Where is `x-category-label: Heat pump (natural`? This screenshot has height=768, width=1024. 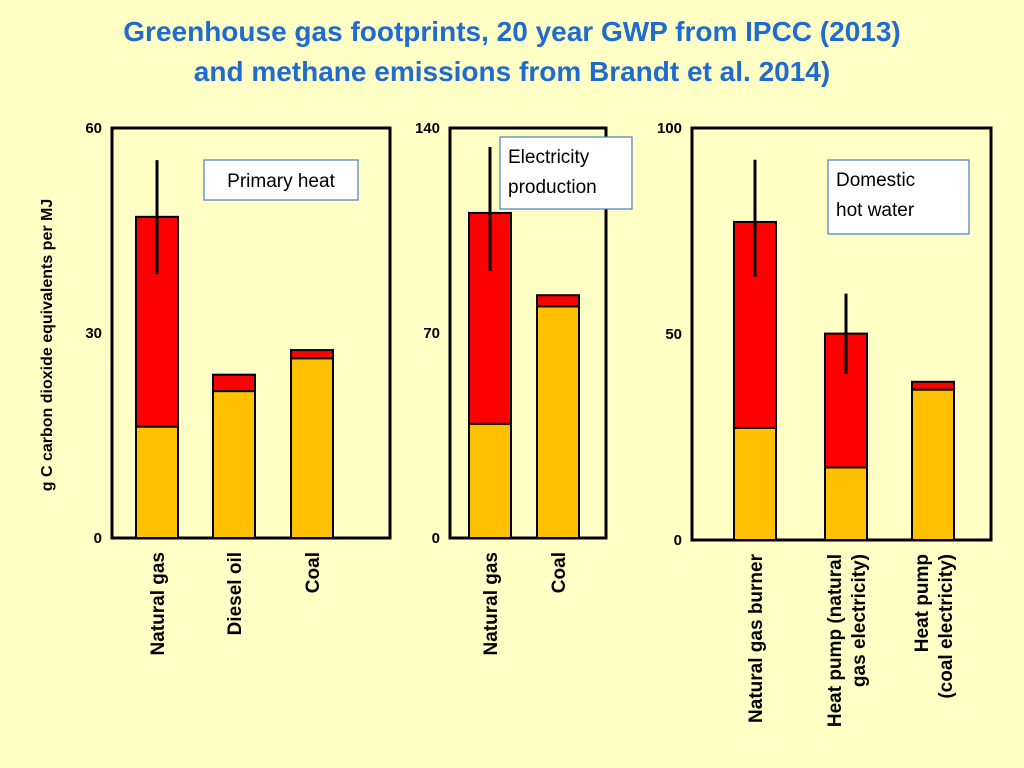
x-category-label: Heat pump (natural is located at coordinates (835, 640).